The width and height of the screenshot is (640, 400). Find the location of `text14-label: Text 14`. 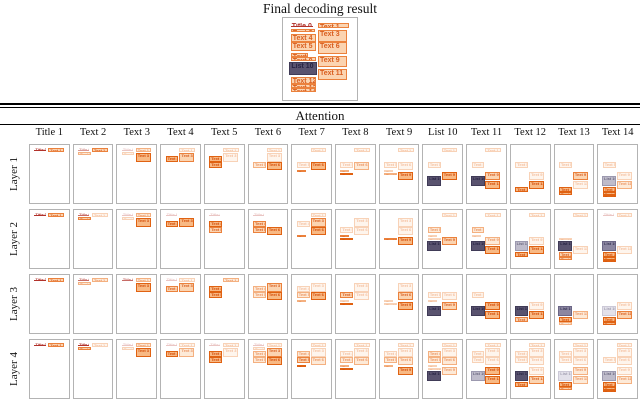

text14-label: Text 14 is located at coordinates (609, 391).